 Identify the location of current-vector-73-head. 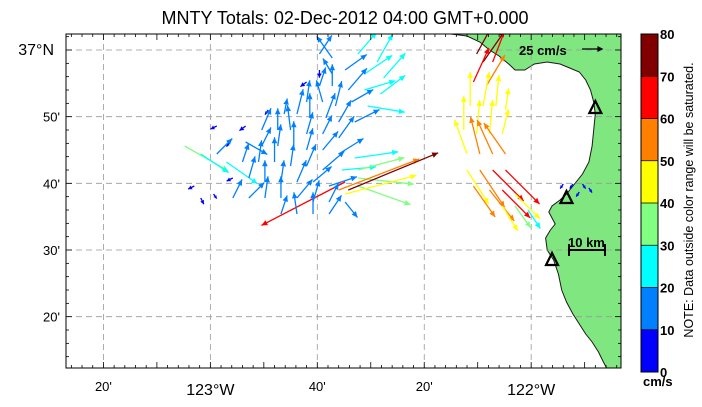
(354, 214).